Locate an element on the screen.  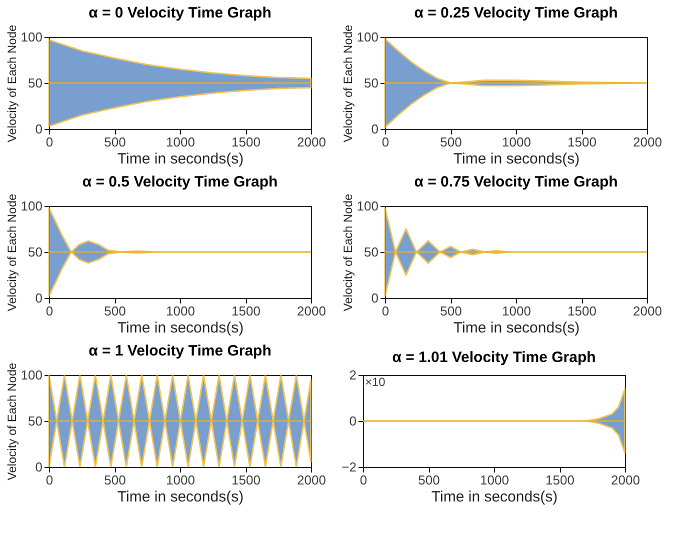
chart-title: α = 0.25 Velocity Time Graph is located at coordinates (516, 13).